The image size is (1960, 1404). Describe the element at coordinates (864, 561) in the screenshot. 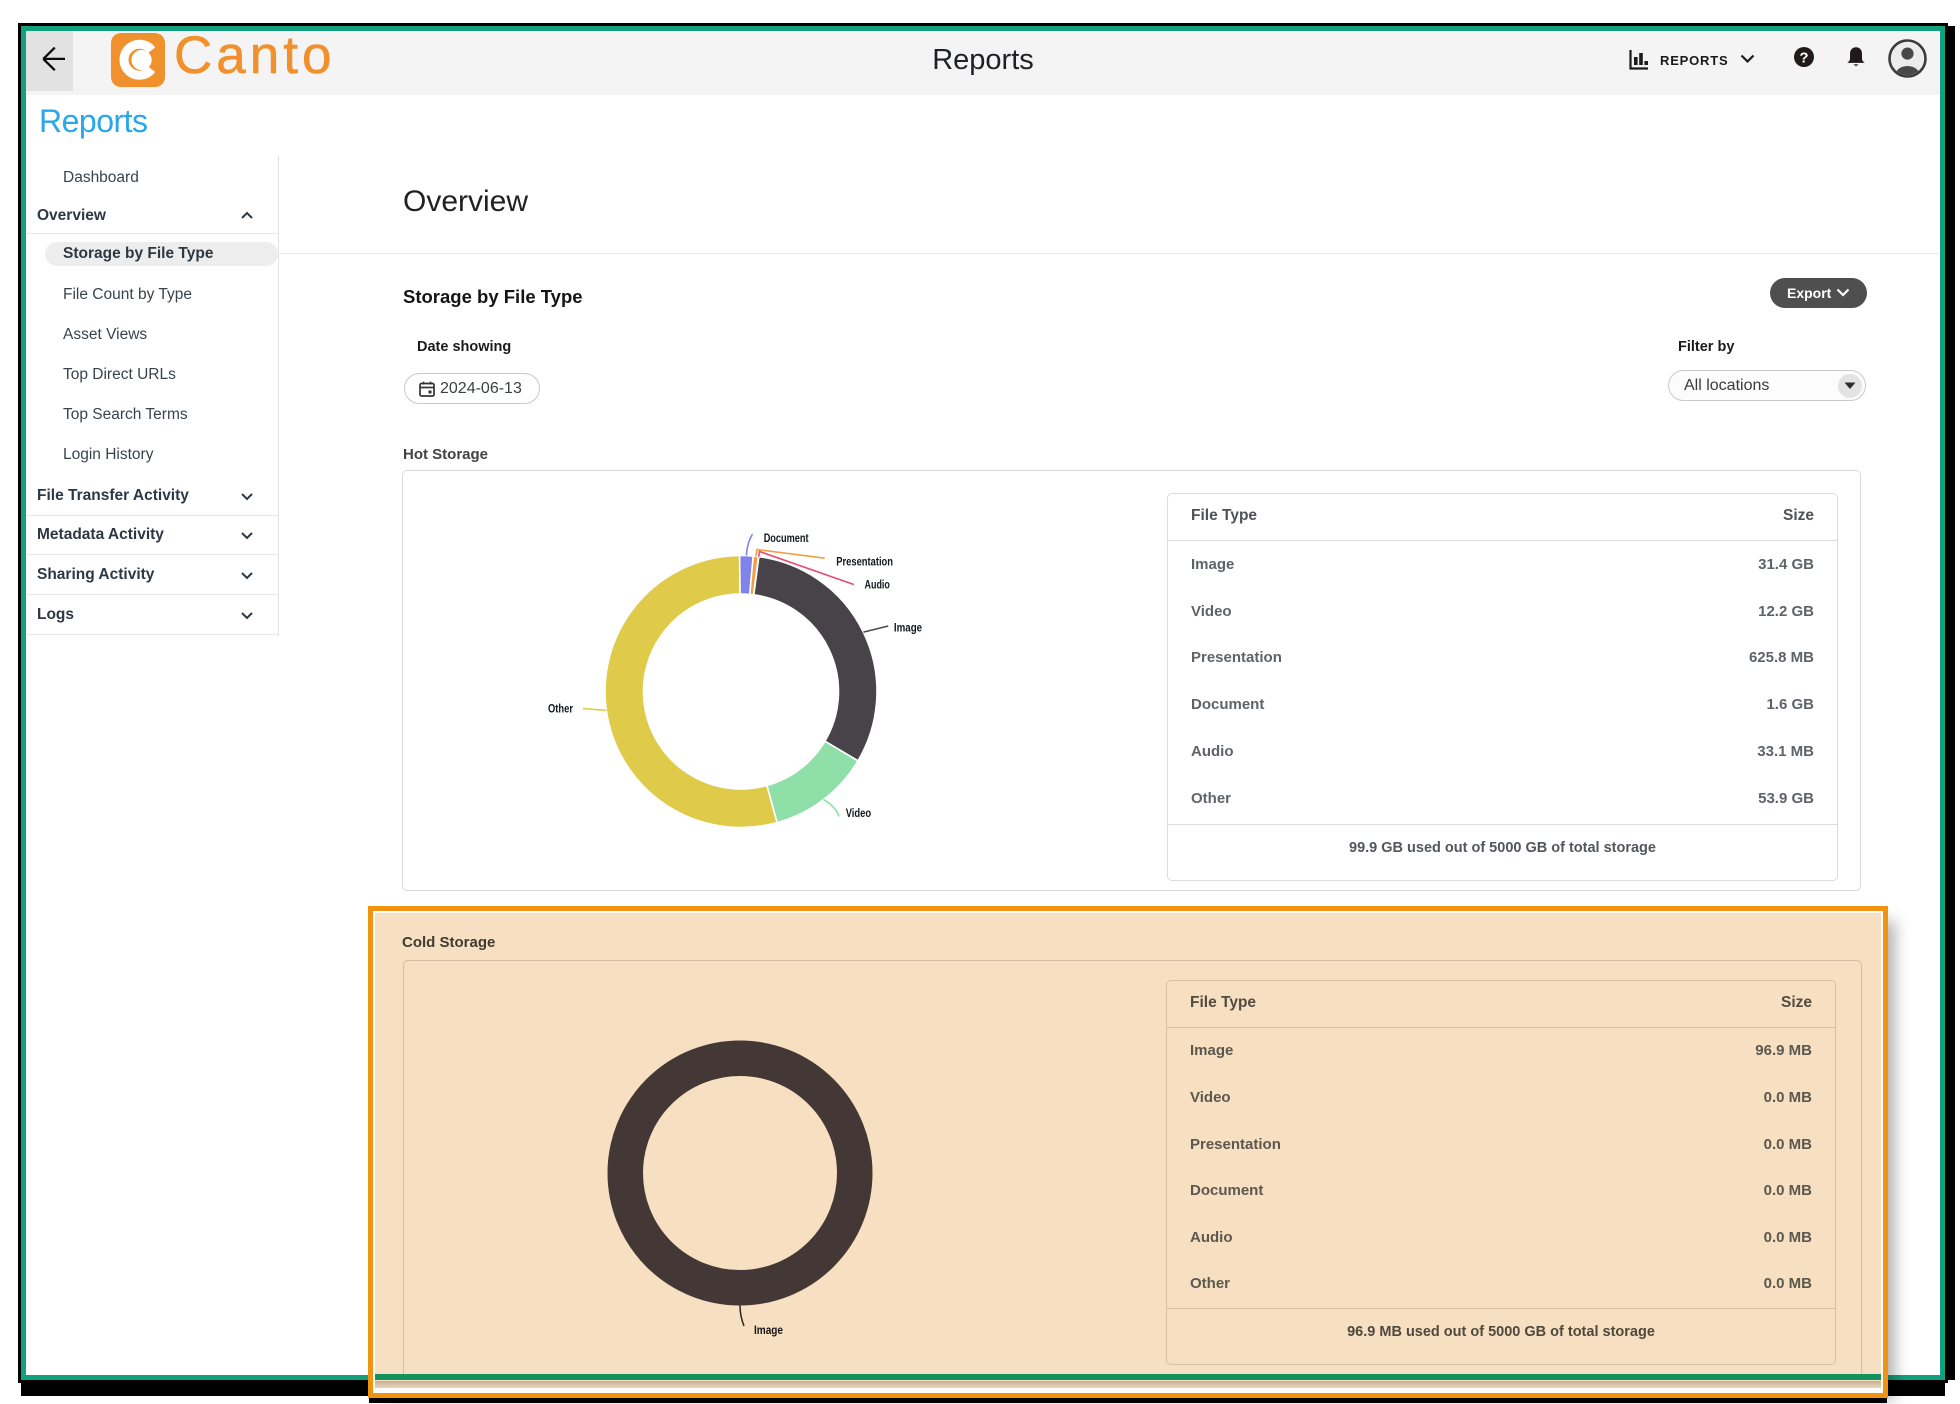

I see `svg-text: Presentation` at that location.